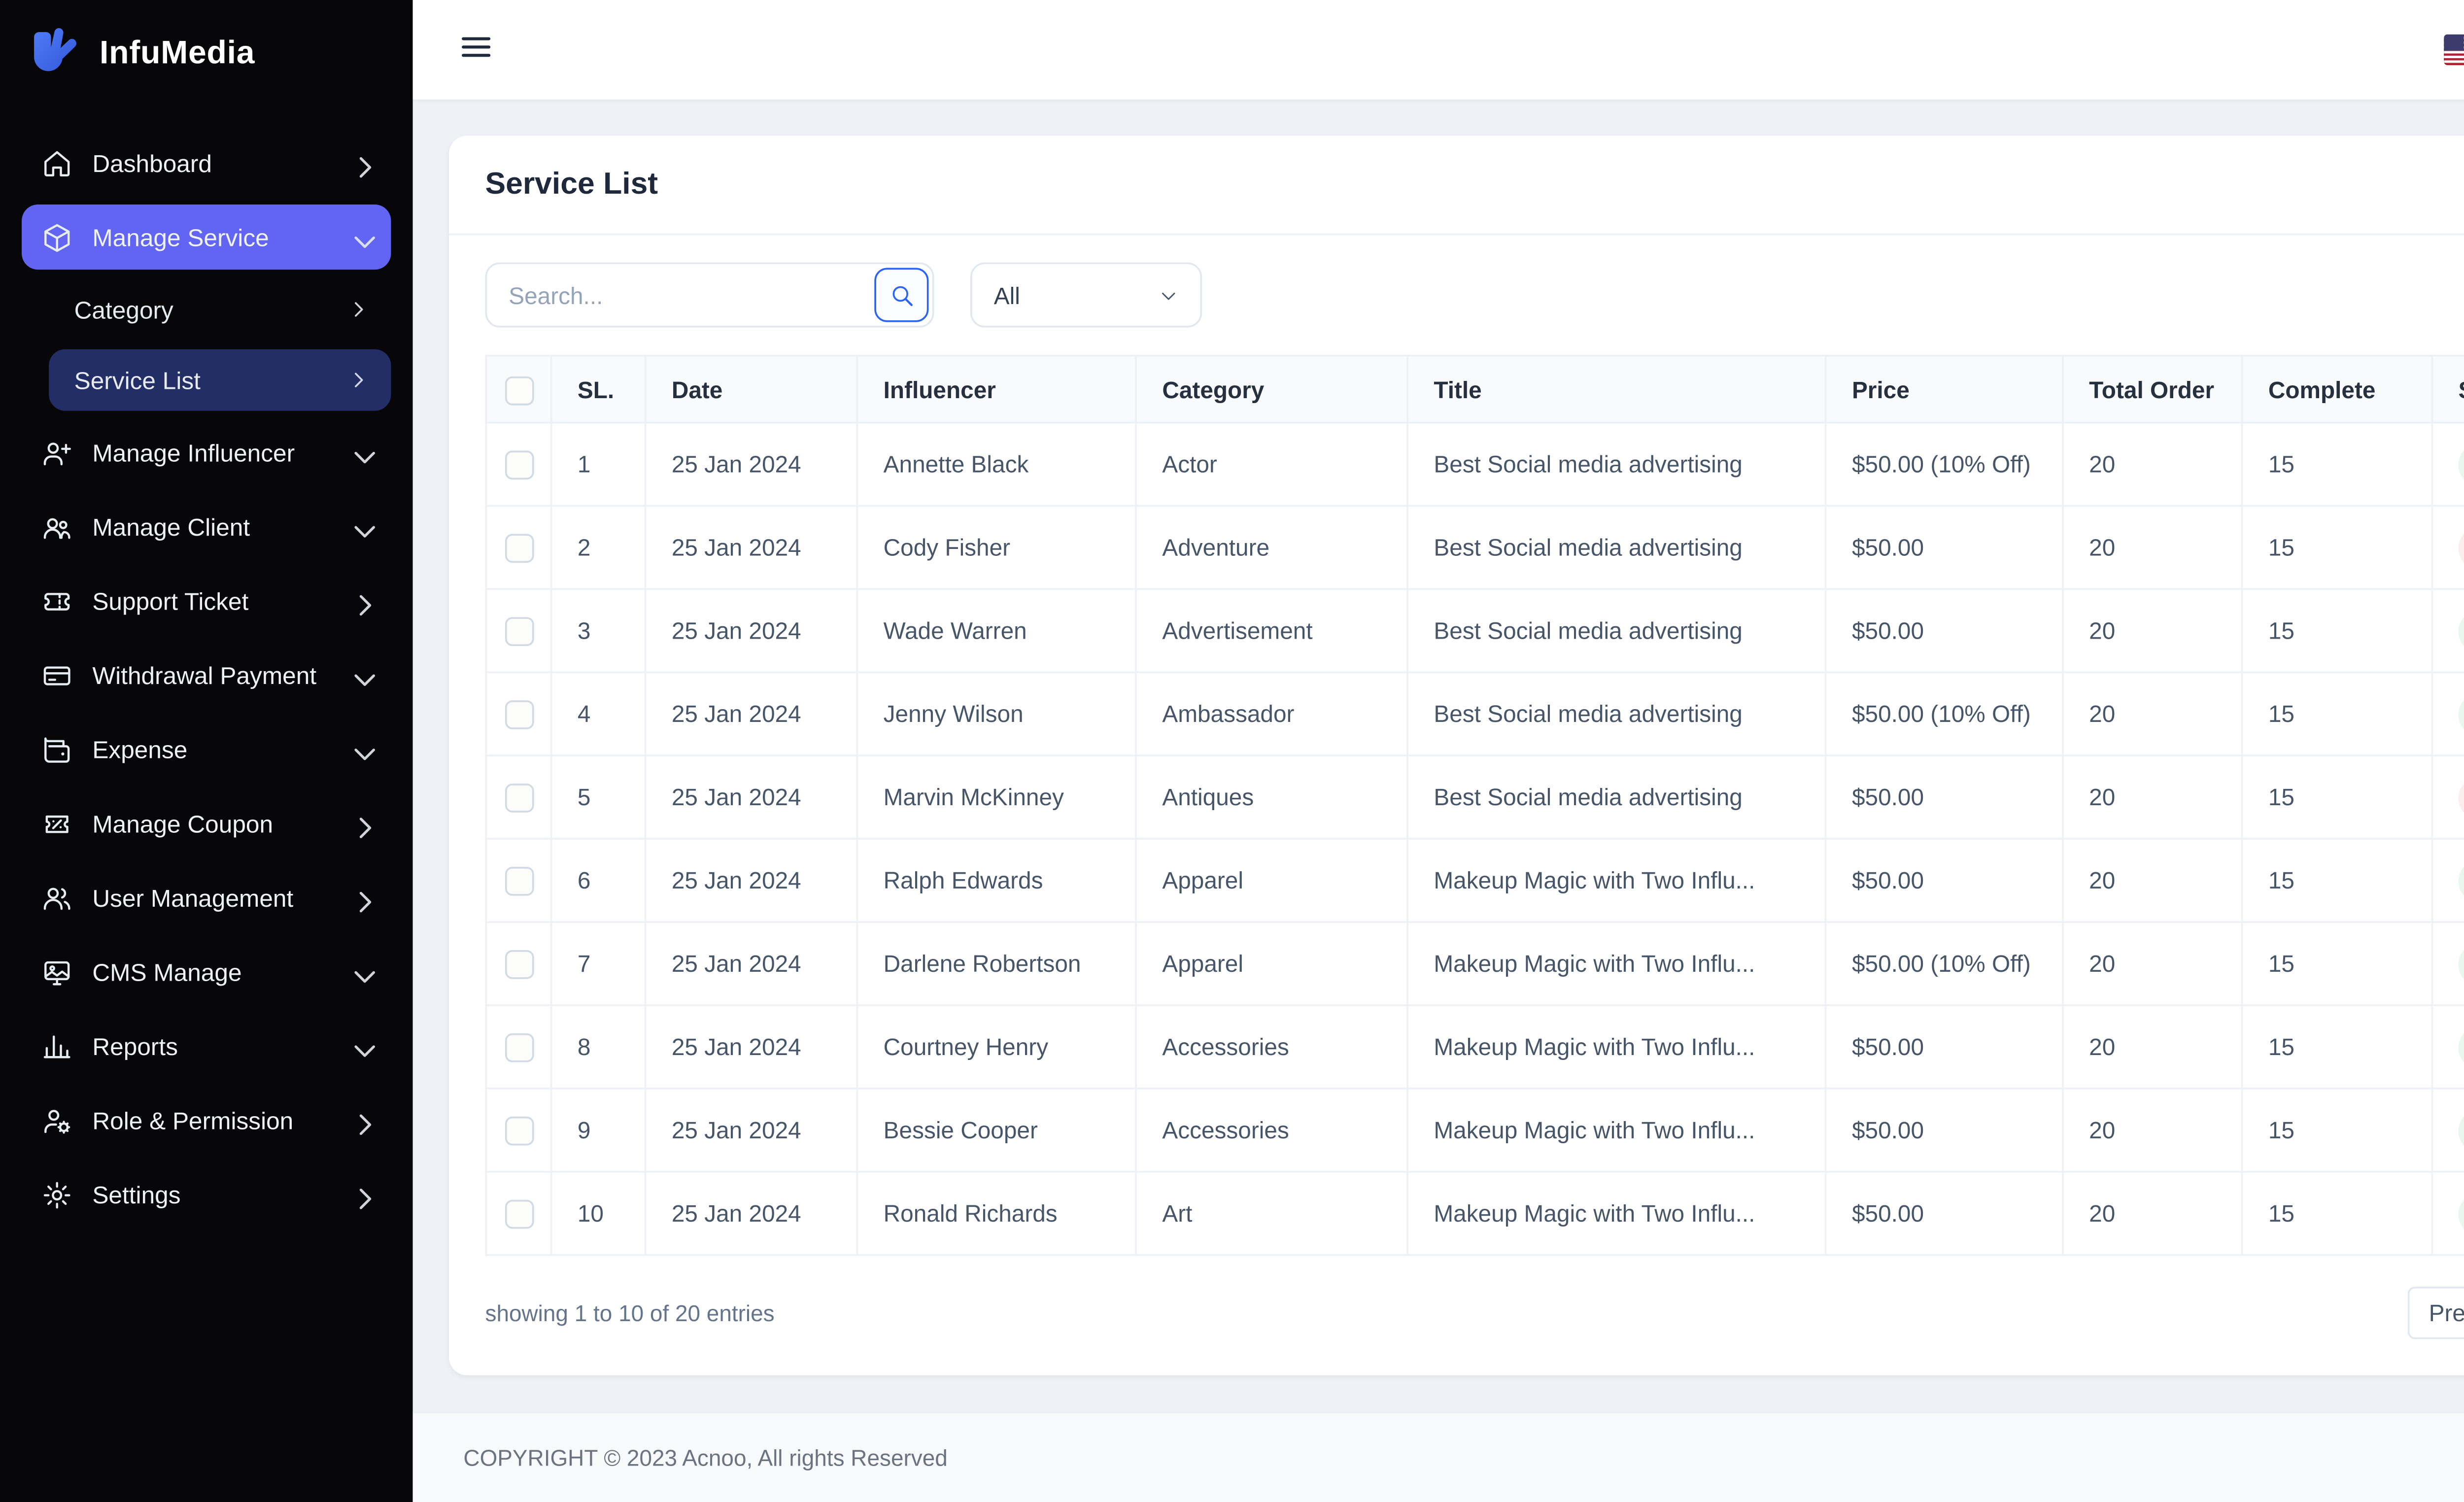 The width and height of the screenshot is (2464, 1502). I want to click on page-title: Service List, so click(571, 184).